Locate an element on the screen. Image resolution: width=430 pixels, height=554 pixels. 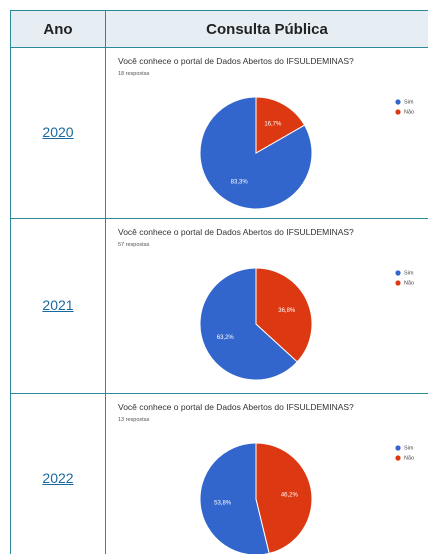
year-cell: 2022 is located at coordinates (58, 473).